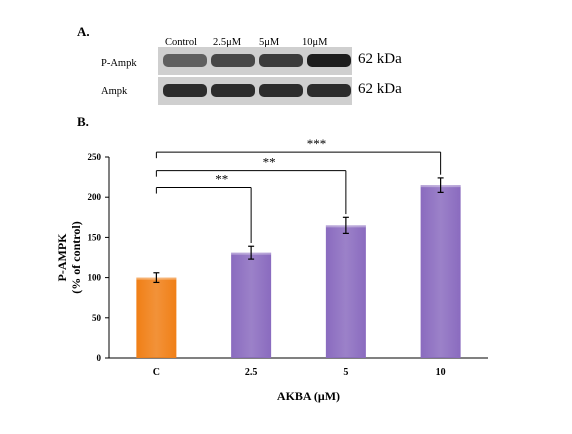  What do you see at coordinates (95, 237) in the screenshot?
I see `y-tick-label: 150` at bounding box center [95, 237].